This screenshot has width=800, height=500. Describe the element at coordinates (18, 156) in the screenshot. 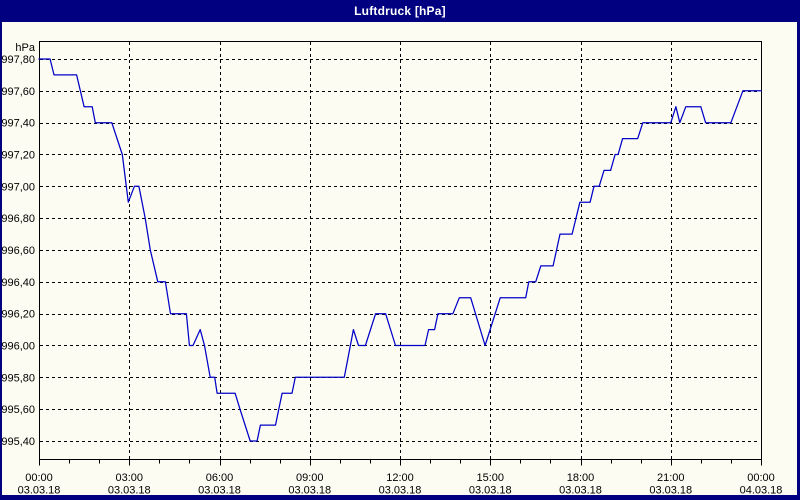

I see `y-tick-label: 997,20` at that location.